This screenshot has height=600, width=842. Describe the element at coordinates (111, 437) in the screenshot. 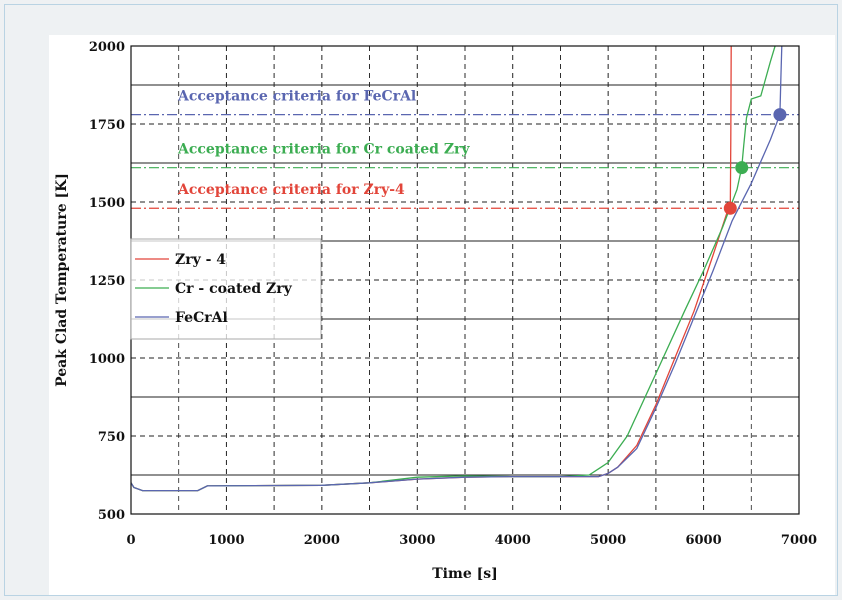

I see `y-tick-label: 750` at that location.